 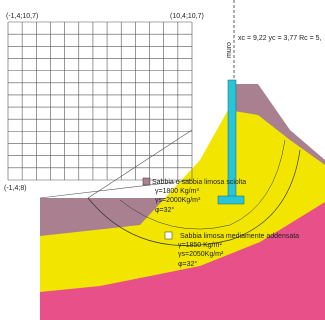 I want to click on slip-circle-inner, so click(x=202, y=184).